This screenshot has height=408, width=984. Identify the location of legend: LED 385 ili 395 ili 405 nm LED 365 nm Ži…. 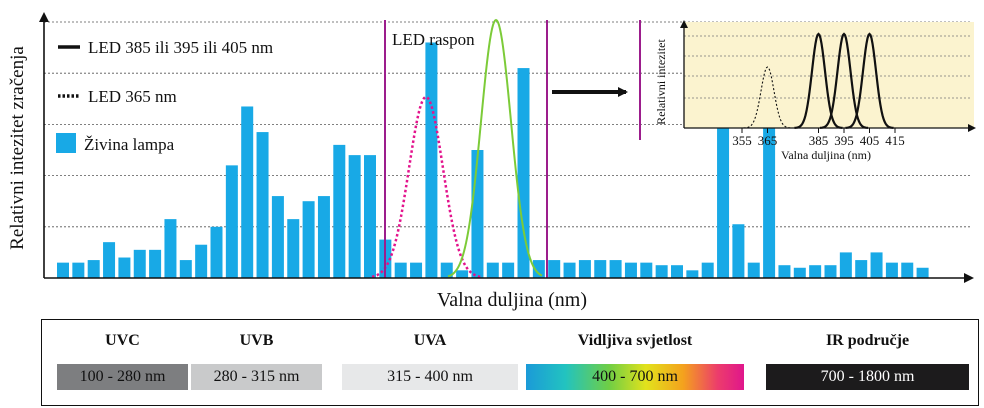
(164, 96).